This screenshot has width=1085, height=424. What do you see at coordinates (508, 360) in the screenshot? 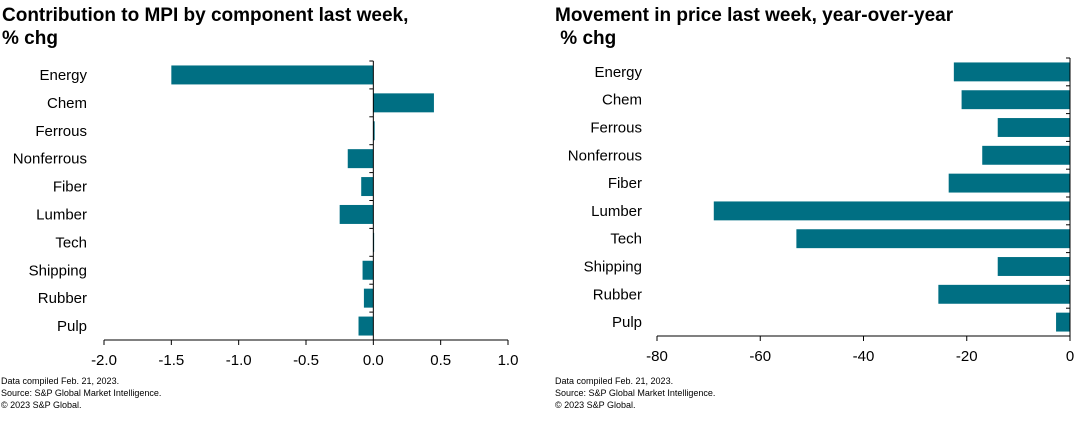
I see `x-tick-label: 1.0` at bounding box center [508, 360].